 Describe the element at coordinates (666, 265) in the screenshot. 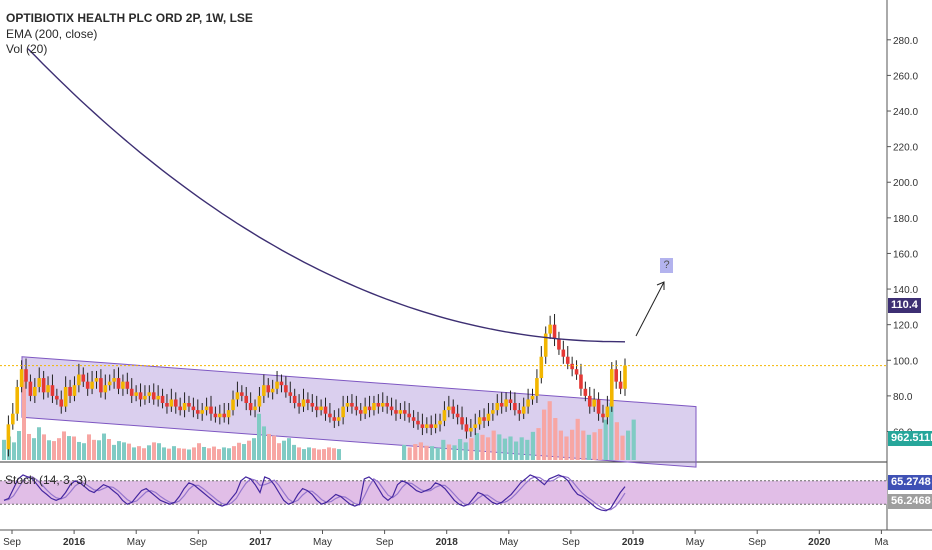

I see `question-annotation: ?` at that location.